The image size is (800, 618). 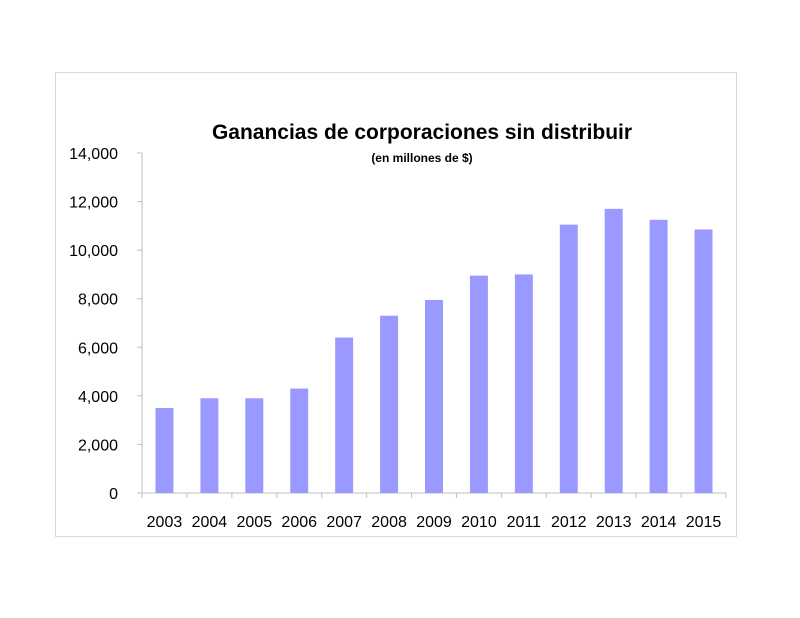 I want to click on x-tick-label: 2008, so click(x=389, y=522).